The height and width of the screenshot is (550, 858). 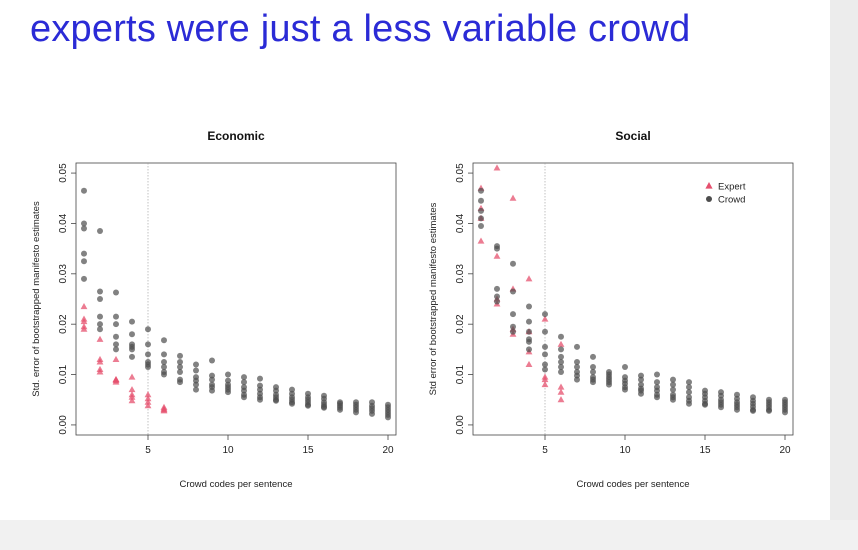 What do you see at coordinates (63, 223) in the screenshot?
I see `y-tick-label: 0.04` at bounding box center [63, 223].